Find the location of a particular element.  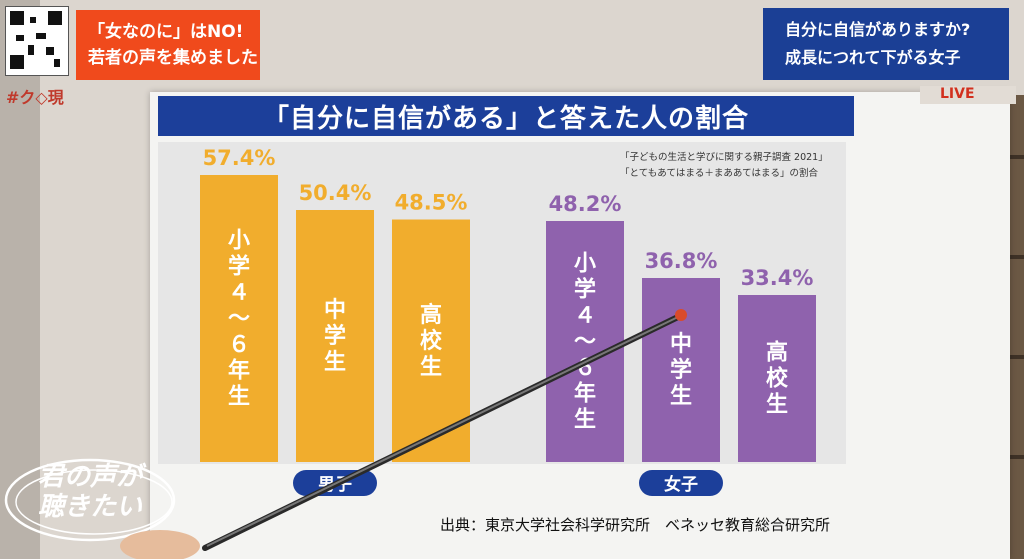

studio-background is located at coordinates (20, 279).